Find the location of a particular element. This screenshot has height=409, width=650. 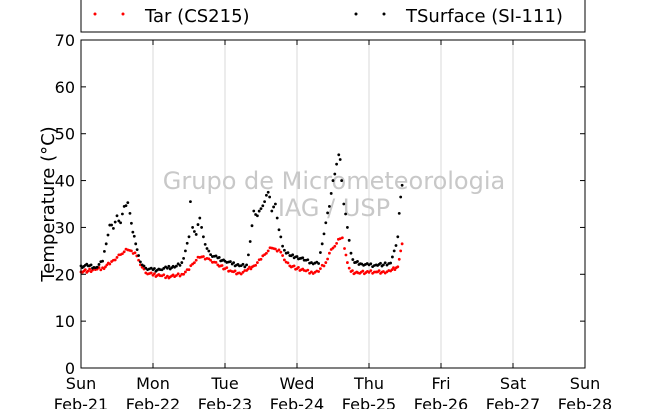

x-tick-label-day: Sat is located at coordinates (513, 383).